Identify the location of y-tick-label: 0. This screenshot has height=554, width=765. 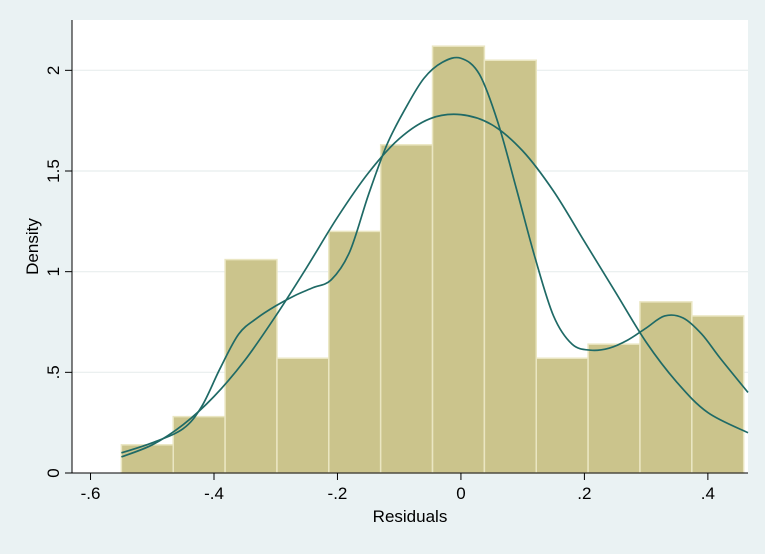
(53, 472).